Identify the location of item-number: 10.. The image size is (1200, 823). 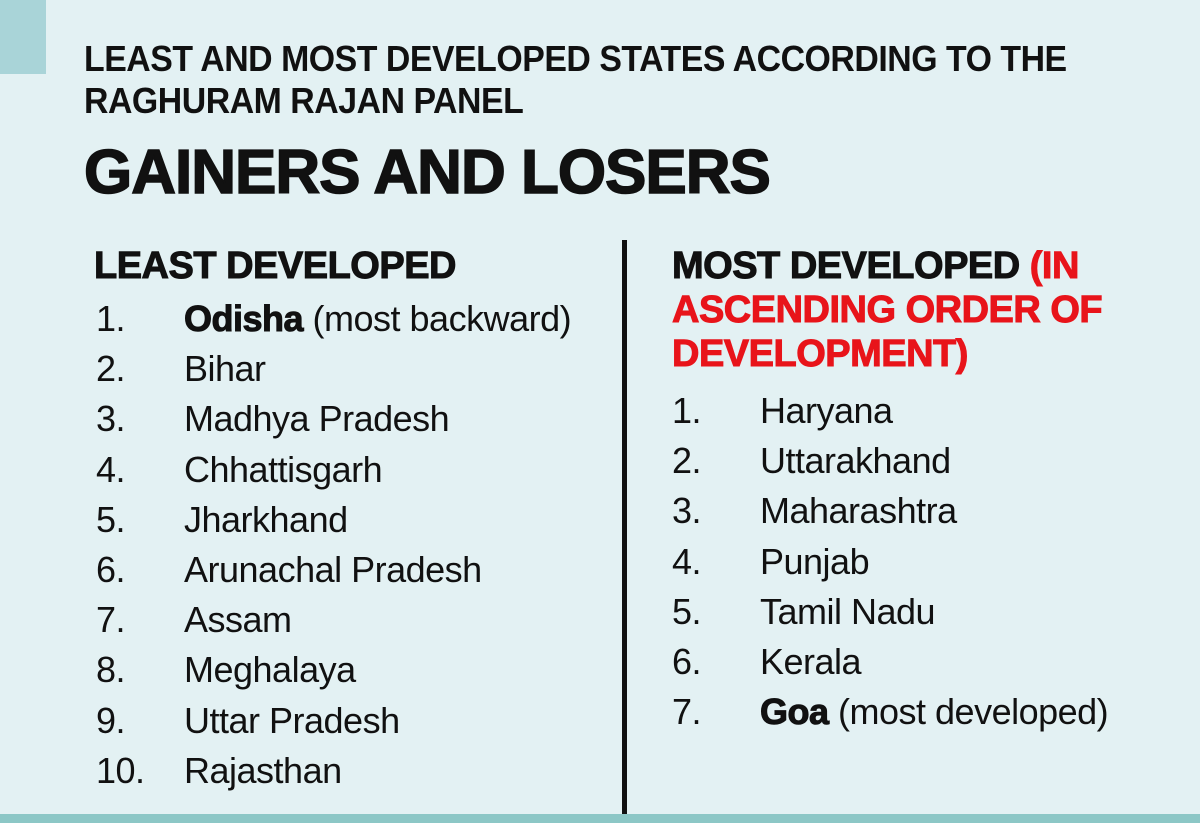
(120, 770).